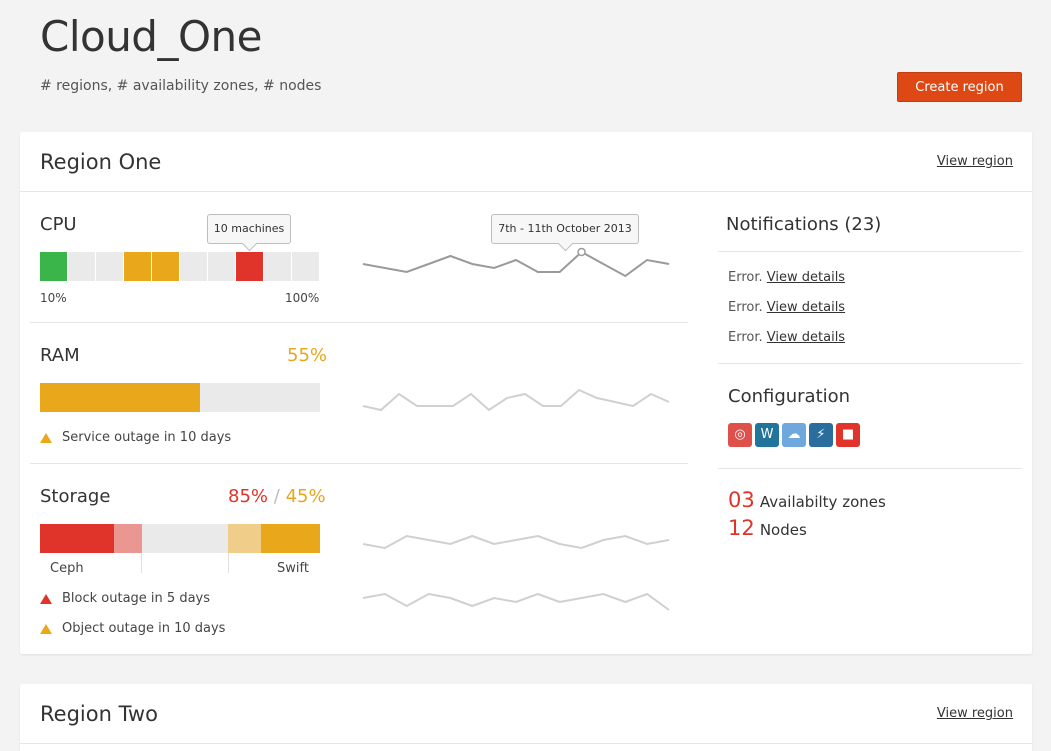  What do you see at coordinates (808, 435) in the screenshot?
I see `configuration-icons: ◎ W ☁ ⚡ ■` at bounding box center [808, 435].